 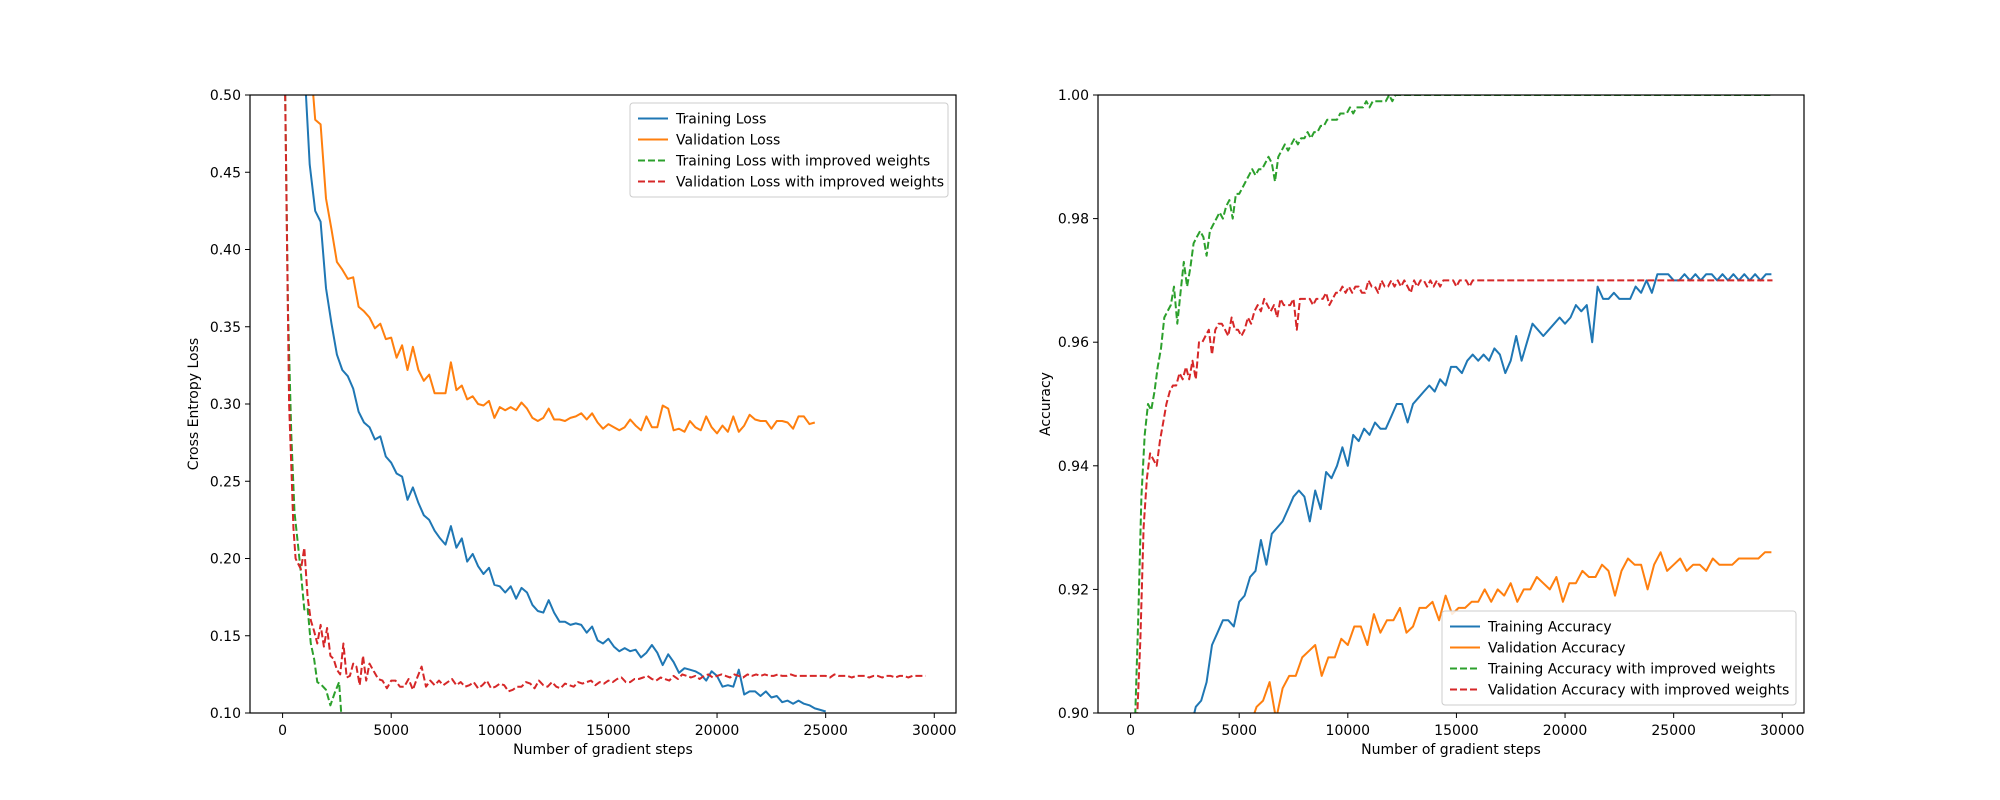 What do you see at coordinates (1073, 590) in the screenshot?
I see `y-tick-label: 0.92` at bounding box center [1073, 590].